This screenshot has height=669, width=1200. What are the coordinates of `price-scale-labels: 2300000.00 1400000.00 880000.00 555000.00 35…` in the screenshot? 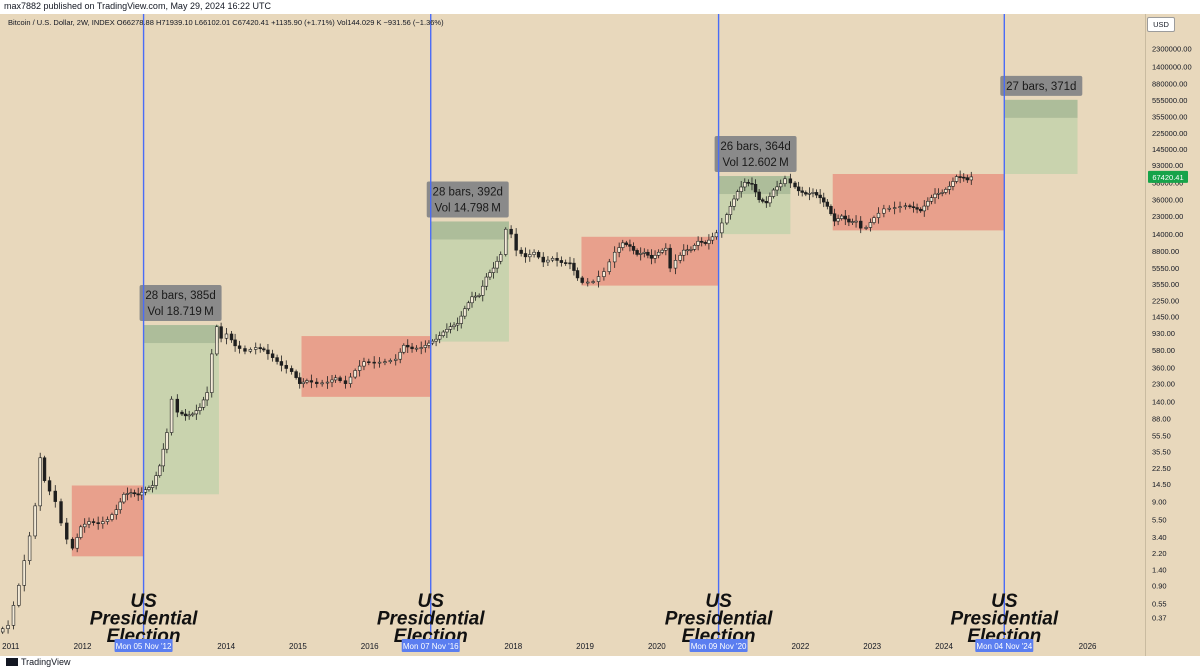 It's located at (1173, 335).